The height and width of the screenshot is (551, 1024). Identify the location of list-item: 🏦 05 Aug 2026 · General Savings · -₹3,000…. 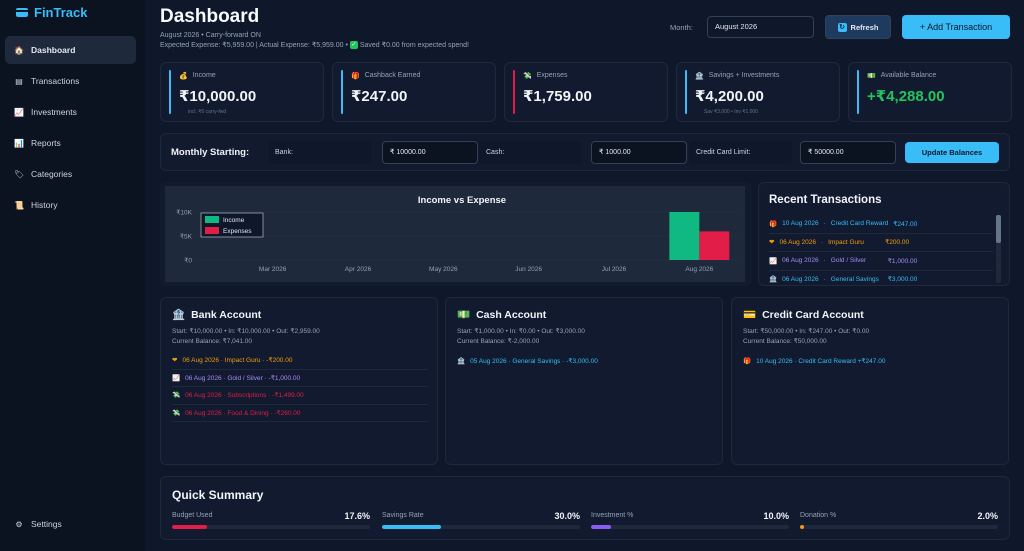
(585, 361).